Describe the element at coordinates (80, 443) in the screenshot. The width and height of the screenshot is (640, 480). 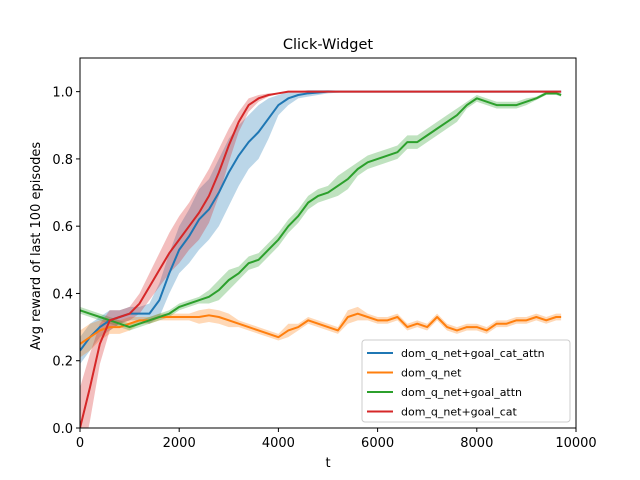
I see `x-tick-label: 0` at that location.